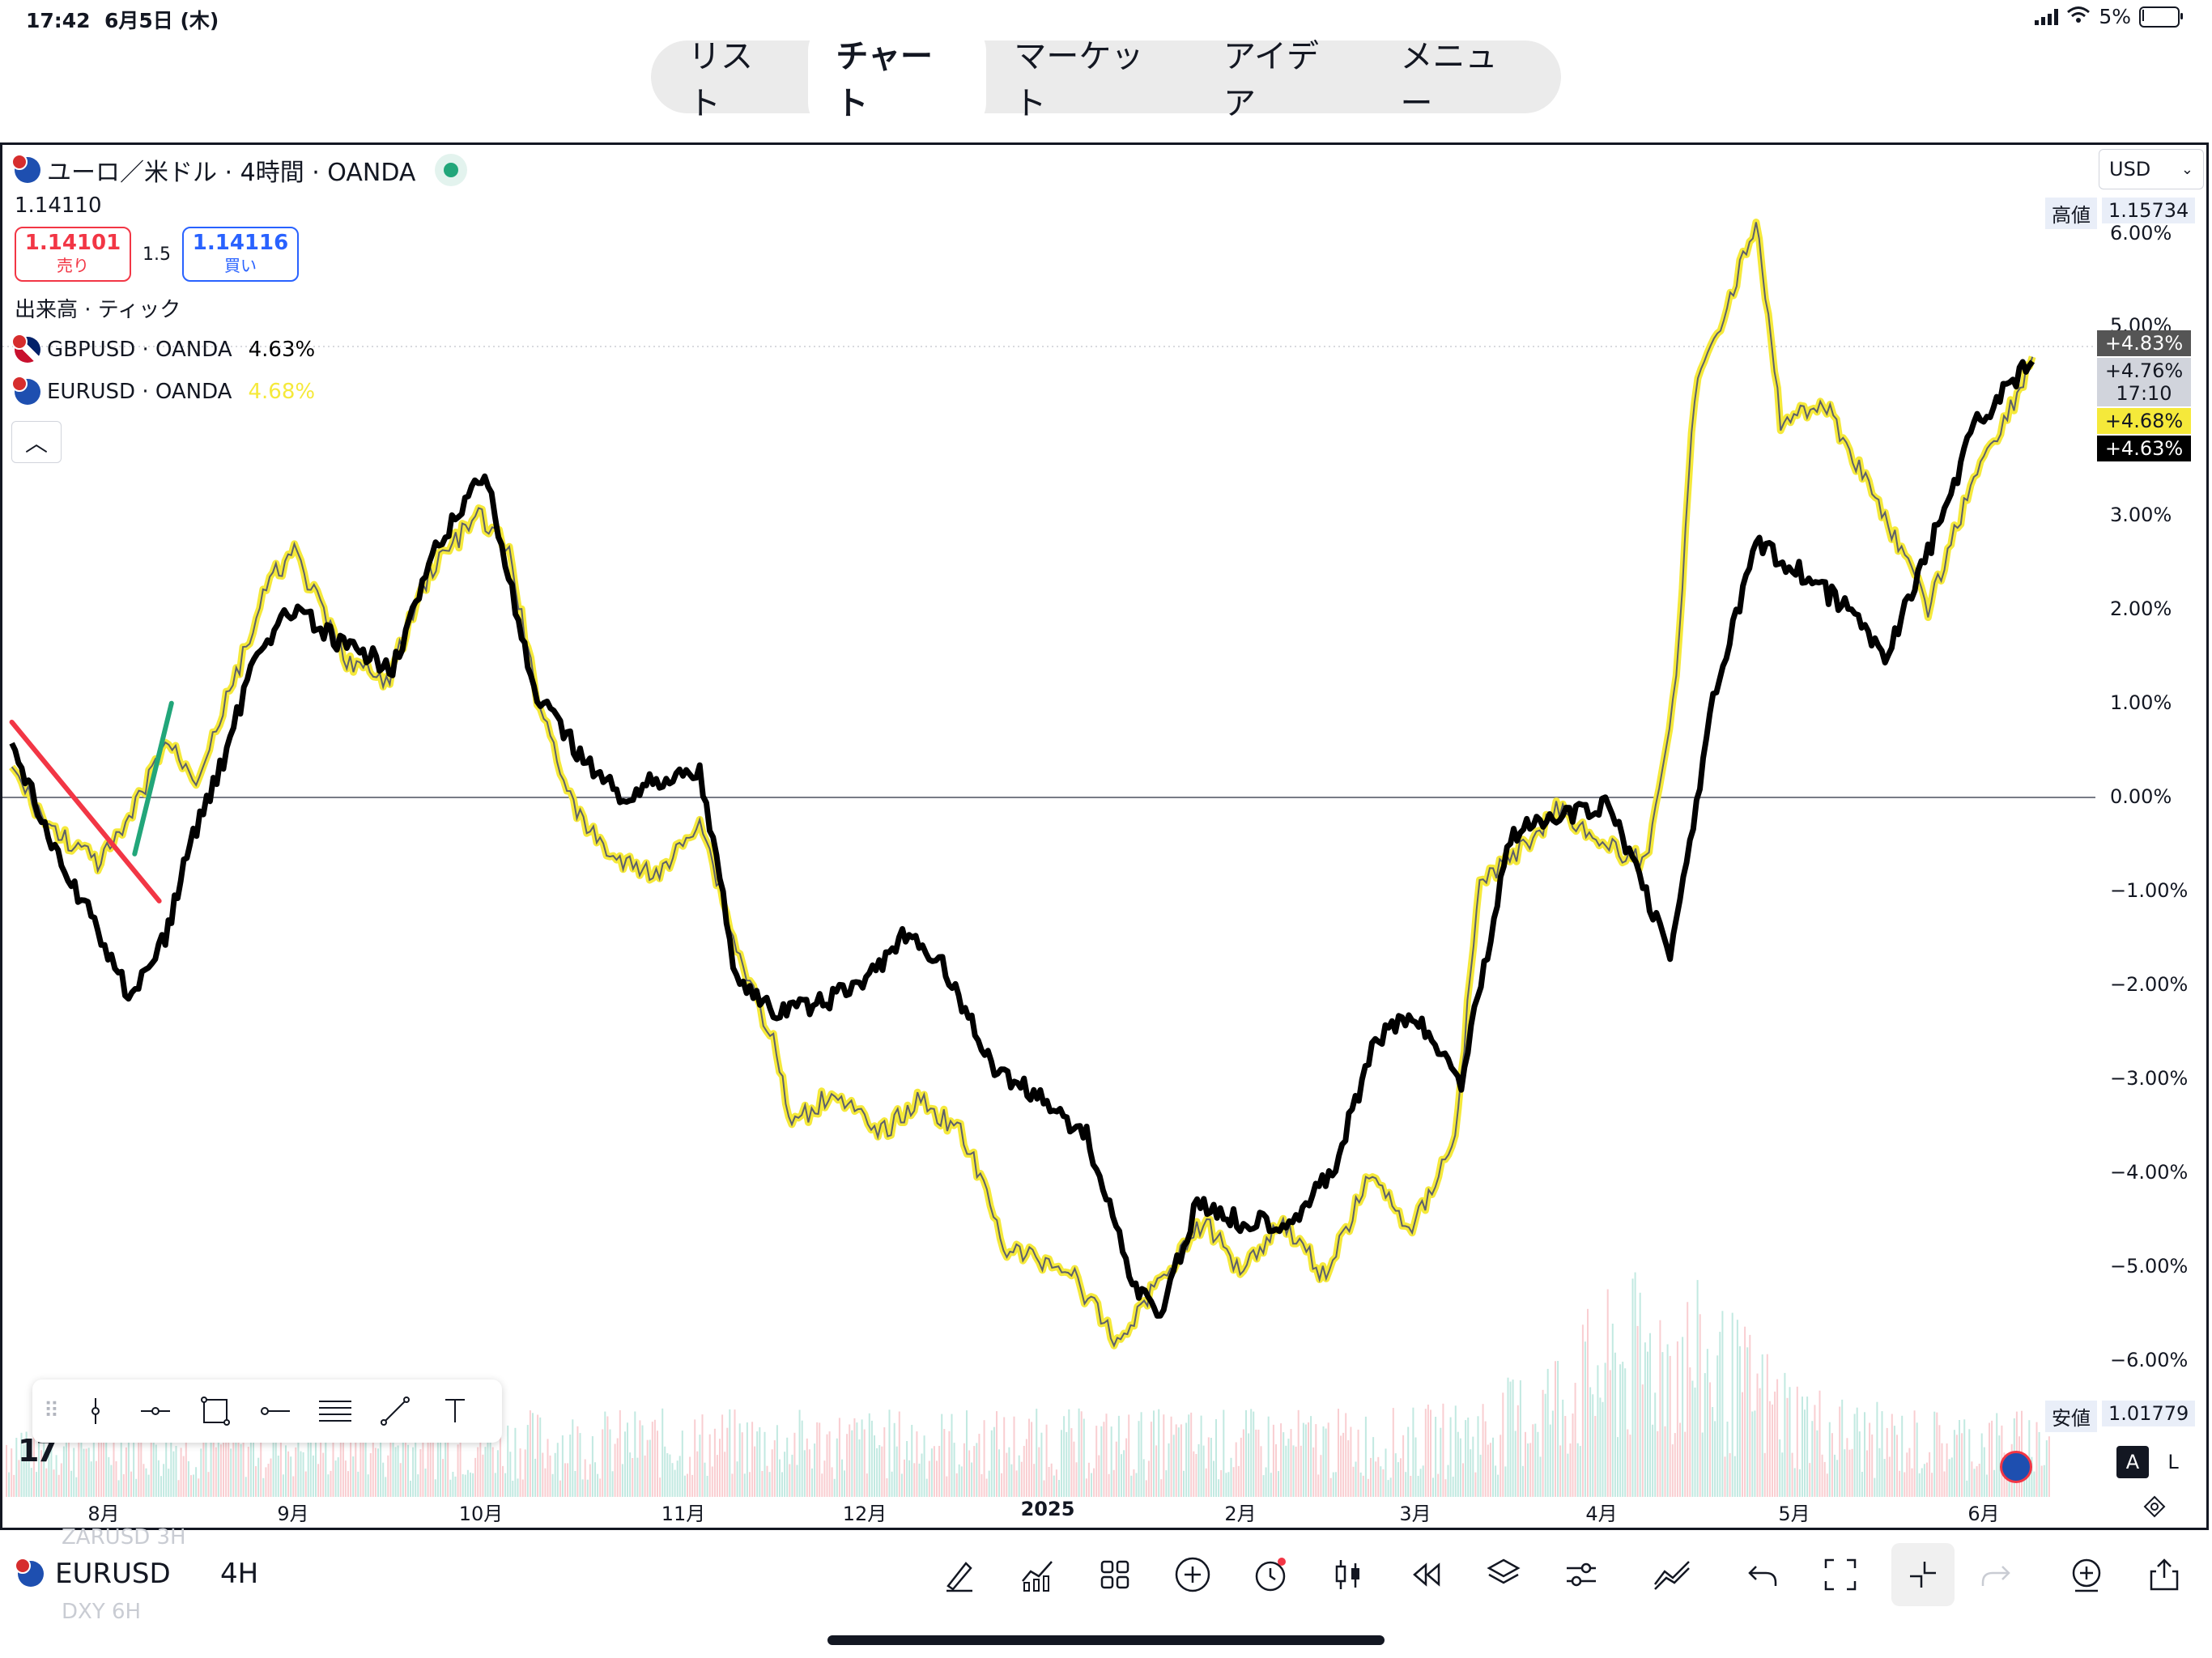 The height and width of the screenshot is (1658, 2212). Describe the element at coordinates (239, 392) in the screenshot. I see `compare-eurusd: EURUSD · OANDA 4.68%` at that location.